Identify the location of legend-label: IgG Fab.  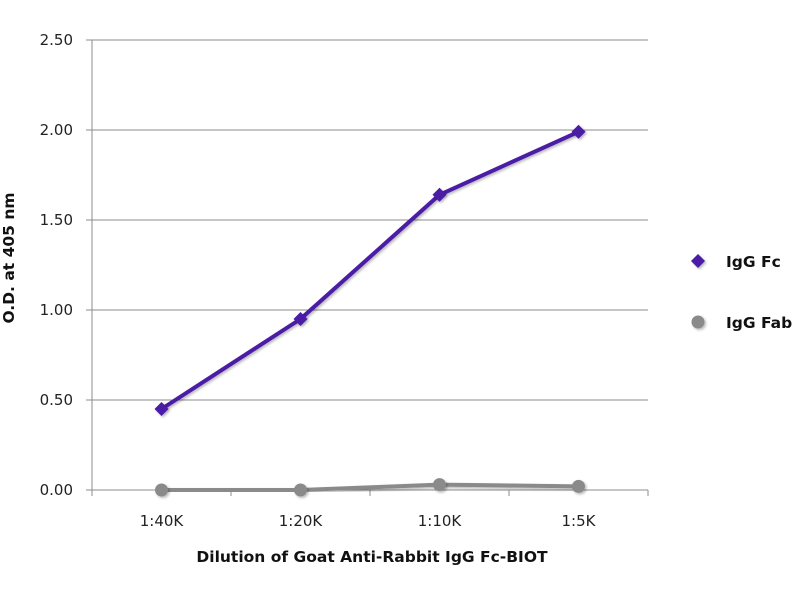
(759, 323).